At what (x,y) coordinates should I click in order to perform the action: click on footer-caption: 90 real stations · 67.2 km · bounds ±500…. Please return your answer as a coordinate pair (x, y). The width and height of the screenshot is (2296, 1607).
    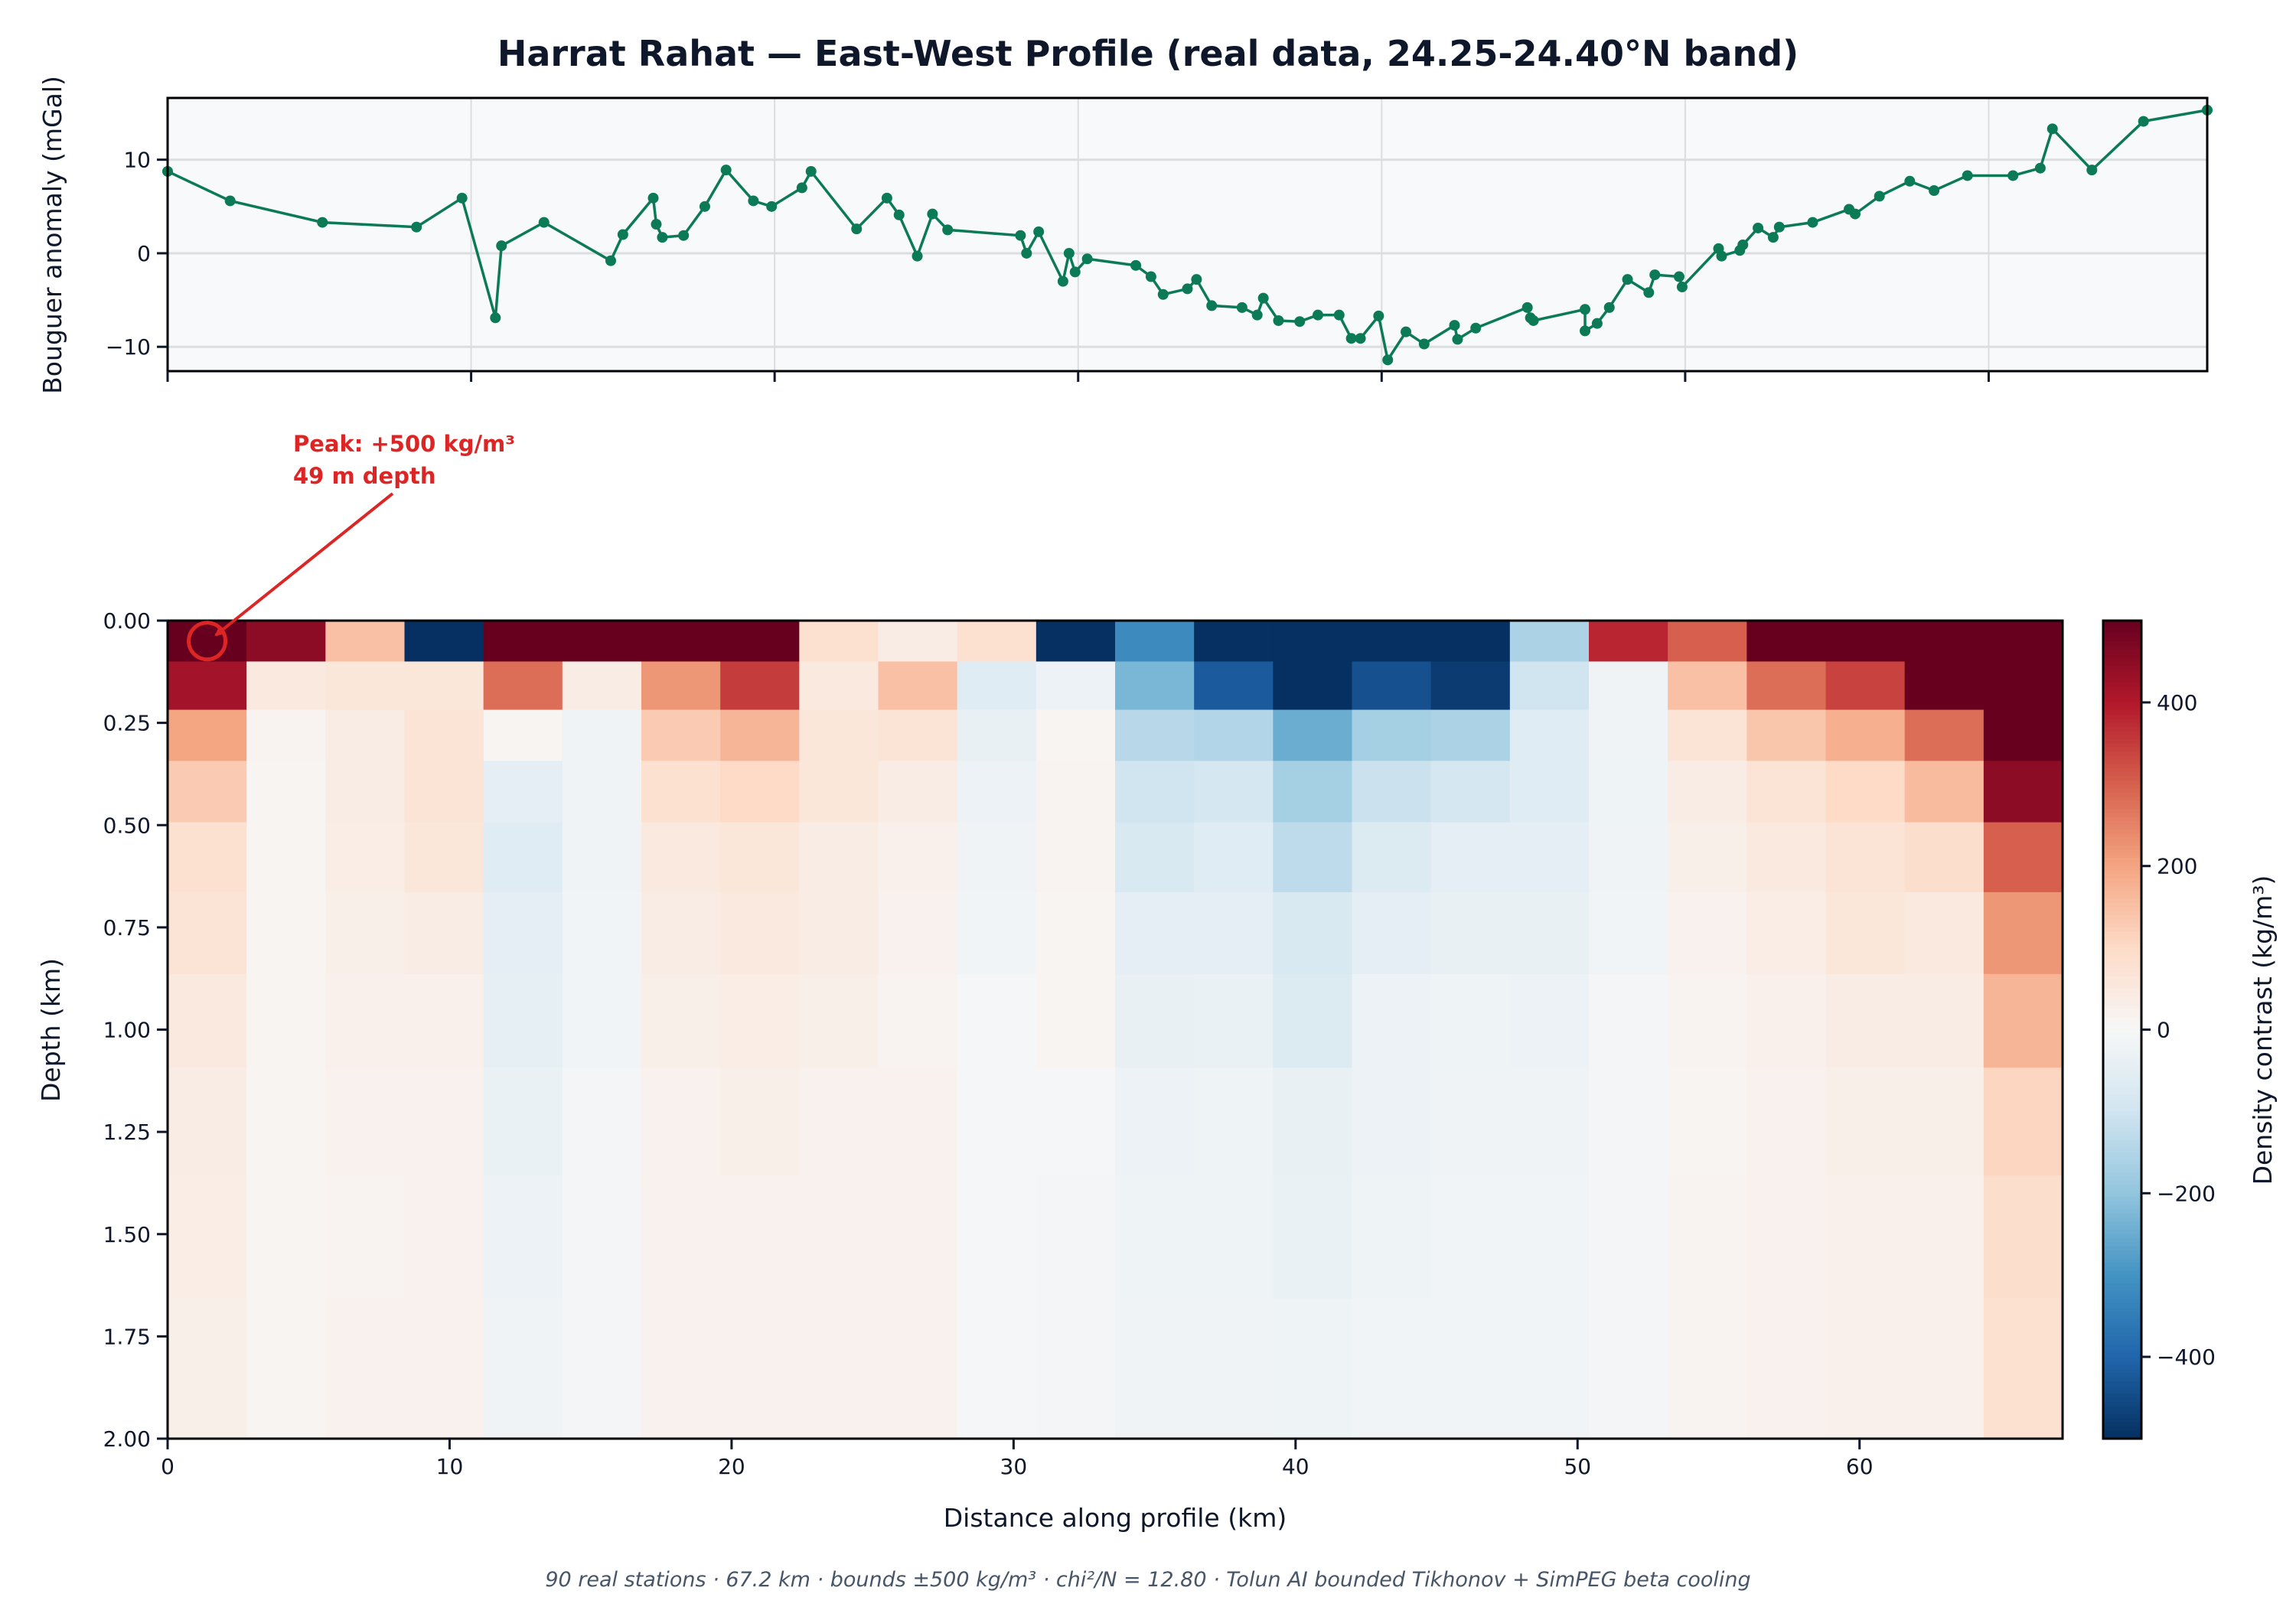
    Looking at the image, I should click on (1147, 1580).